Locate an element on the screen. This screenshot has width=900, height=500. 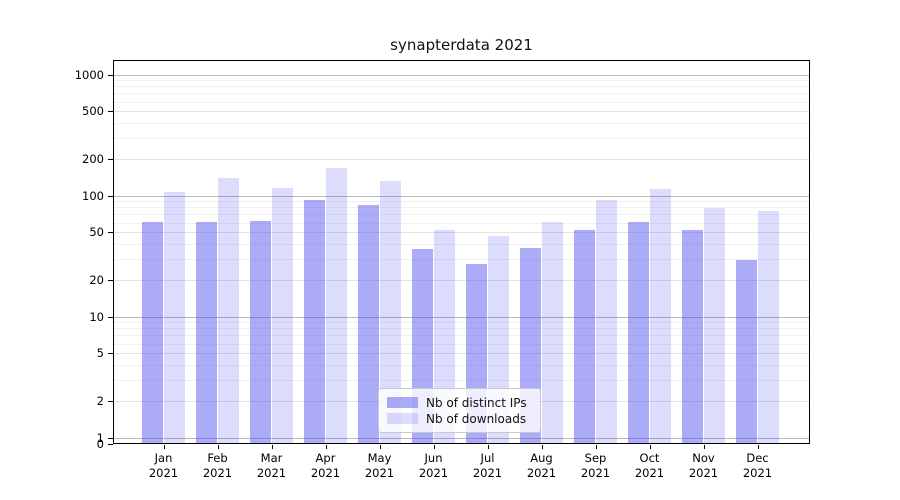
y-tick-label: 200 is located at coordinates (93, 159).